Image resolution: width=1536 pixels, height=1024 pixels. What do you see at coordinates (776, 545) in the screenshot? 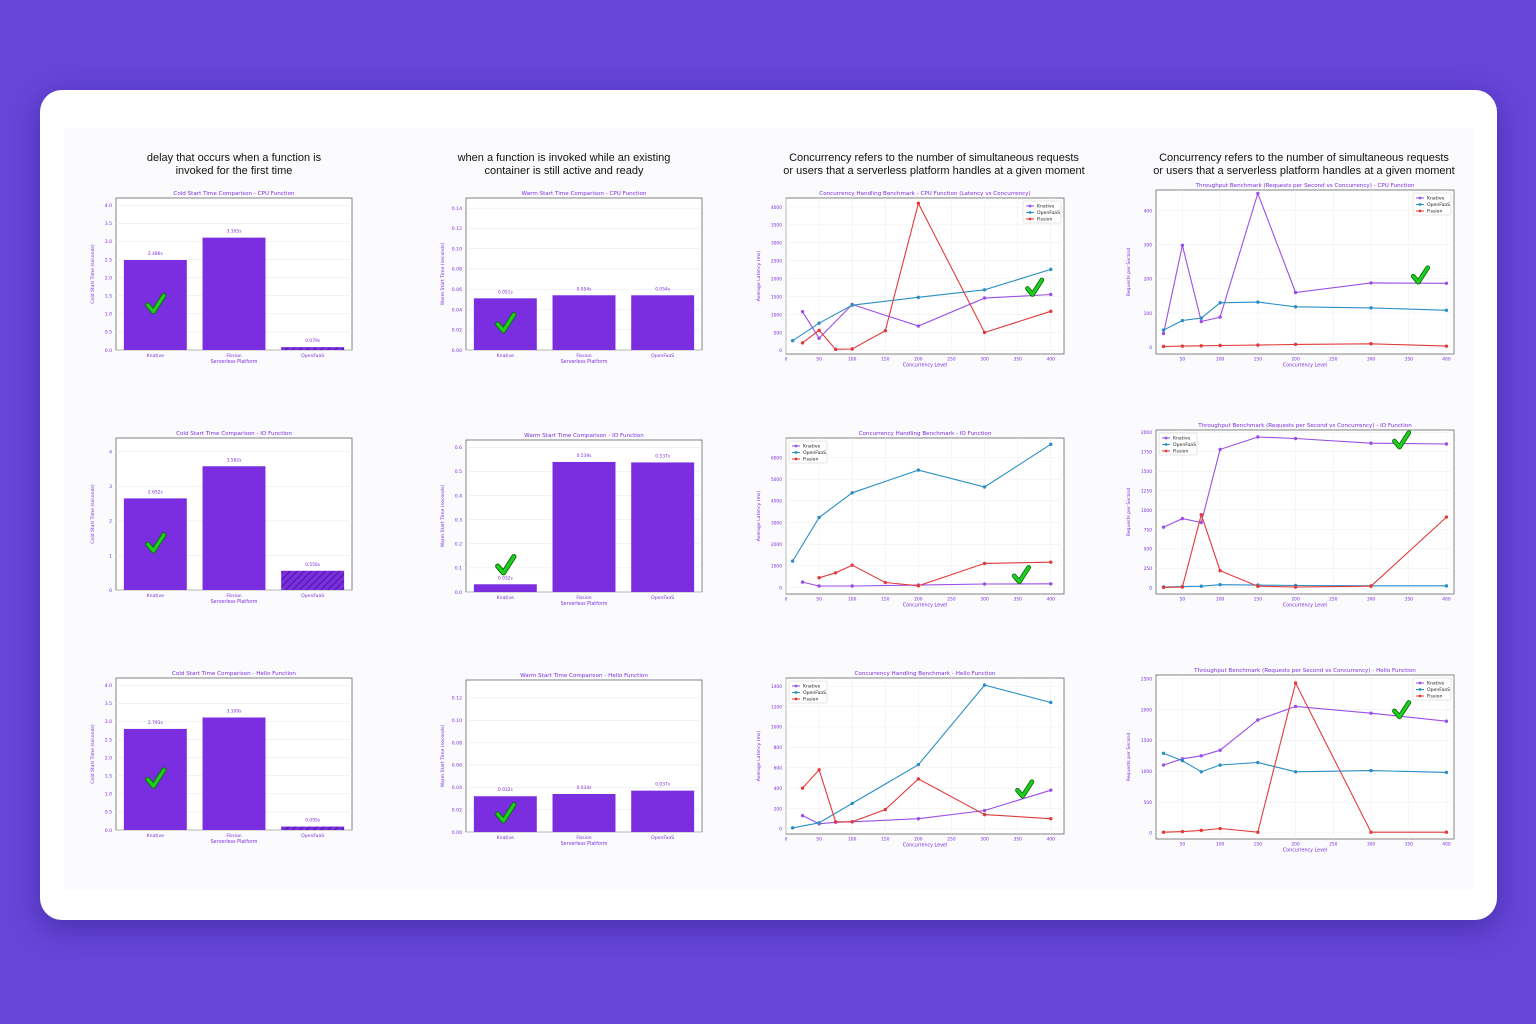
I see `y-tick-label: 2000` at bounding box center [776, 545].